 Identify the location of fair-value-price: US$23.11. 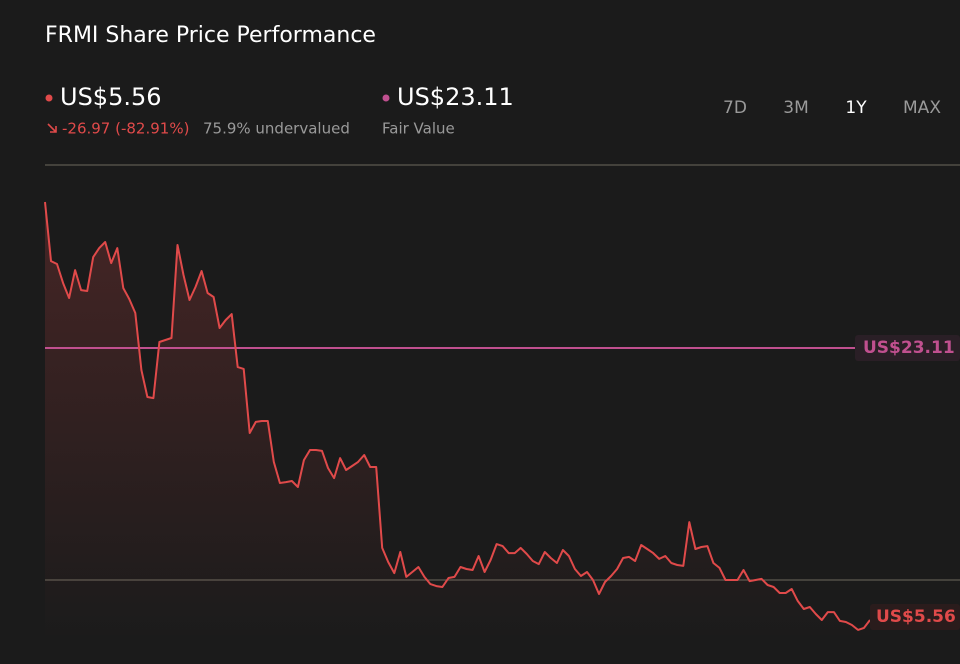
(455, 97).